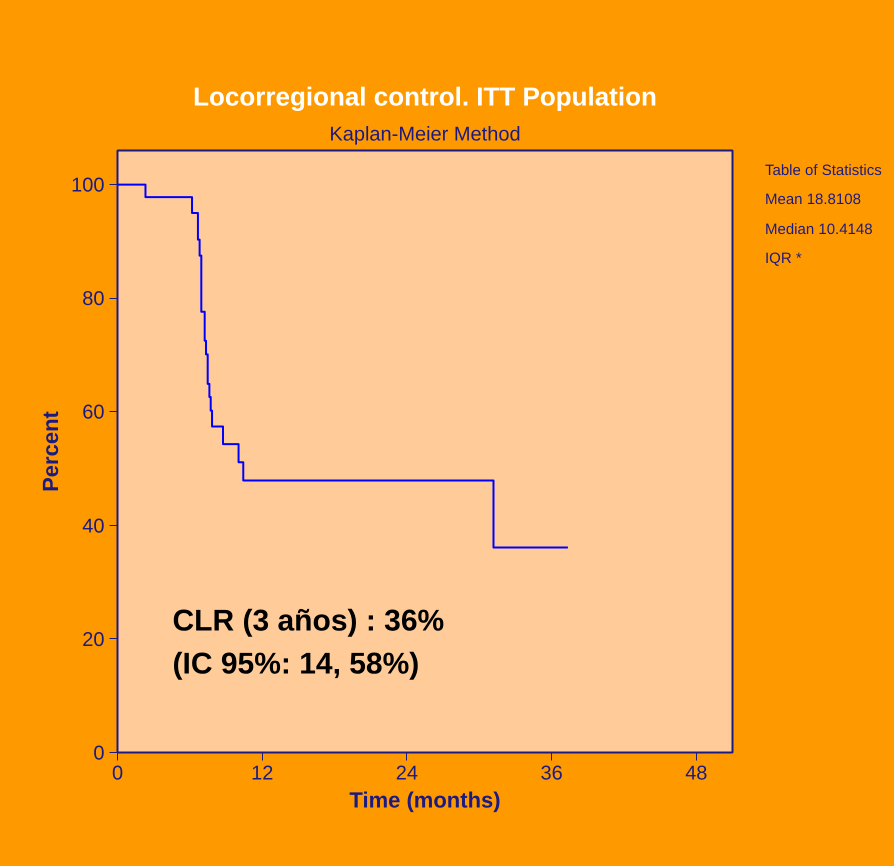  I want to click on x-tick-label: 36, so click(551, 773).